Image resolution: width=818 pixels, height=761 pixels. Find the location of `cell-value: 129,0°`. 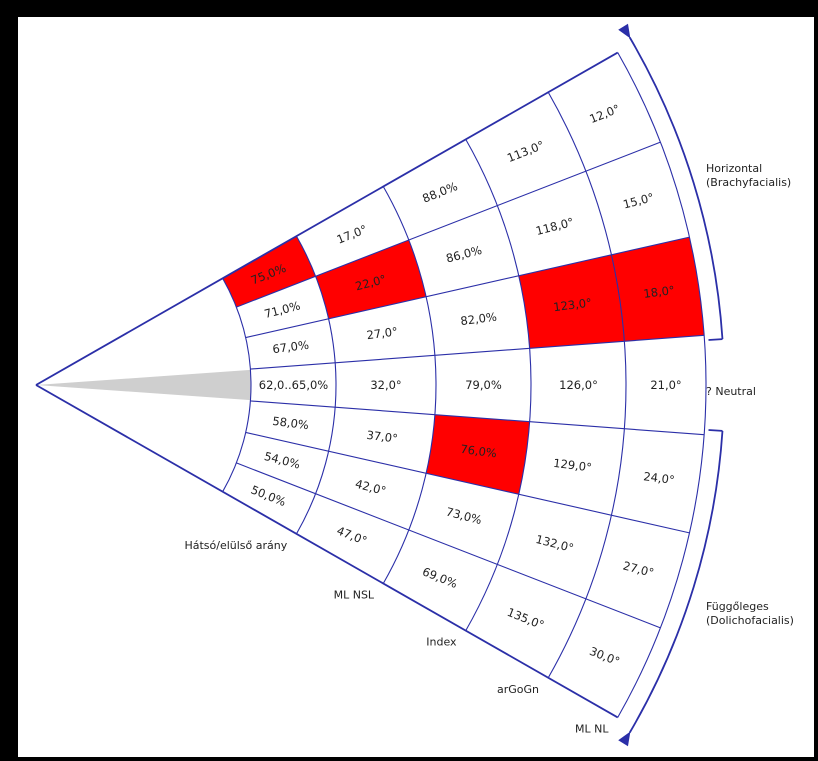

cell-value: 129,0° is located at coordinates (572, 465).